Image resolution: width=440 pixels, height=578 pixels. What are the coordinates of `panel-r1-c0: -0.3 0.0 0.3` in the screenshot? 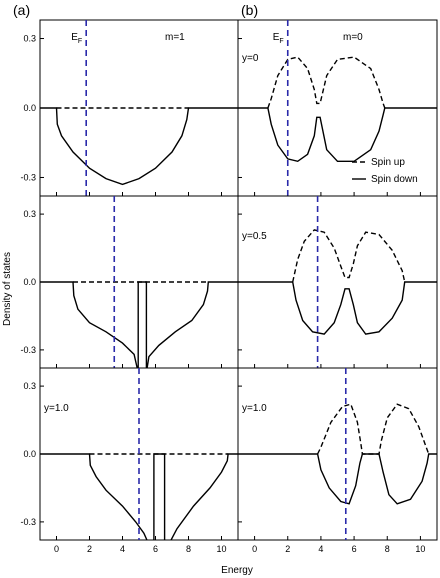 It's located at (129, 282).